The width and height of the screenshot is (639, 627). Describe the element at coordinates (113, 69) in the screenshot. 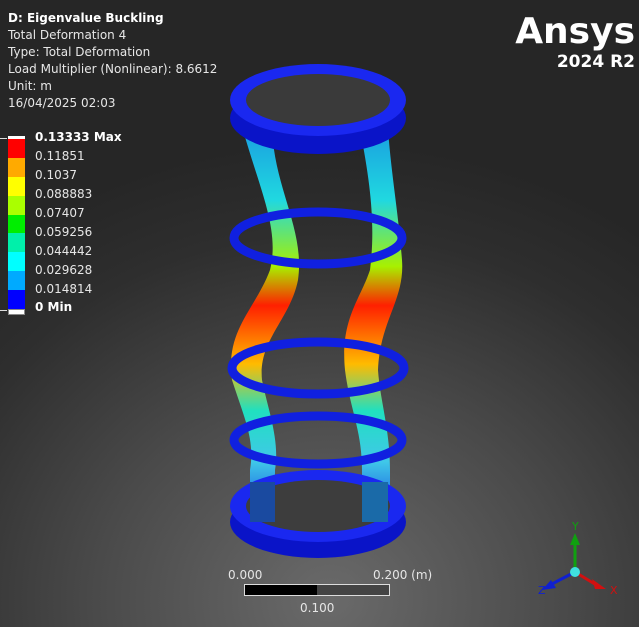

I see `load-multiplier: Load Multiplier (Nonlinear): 8.6612` at that location.